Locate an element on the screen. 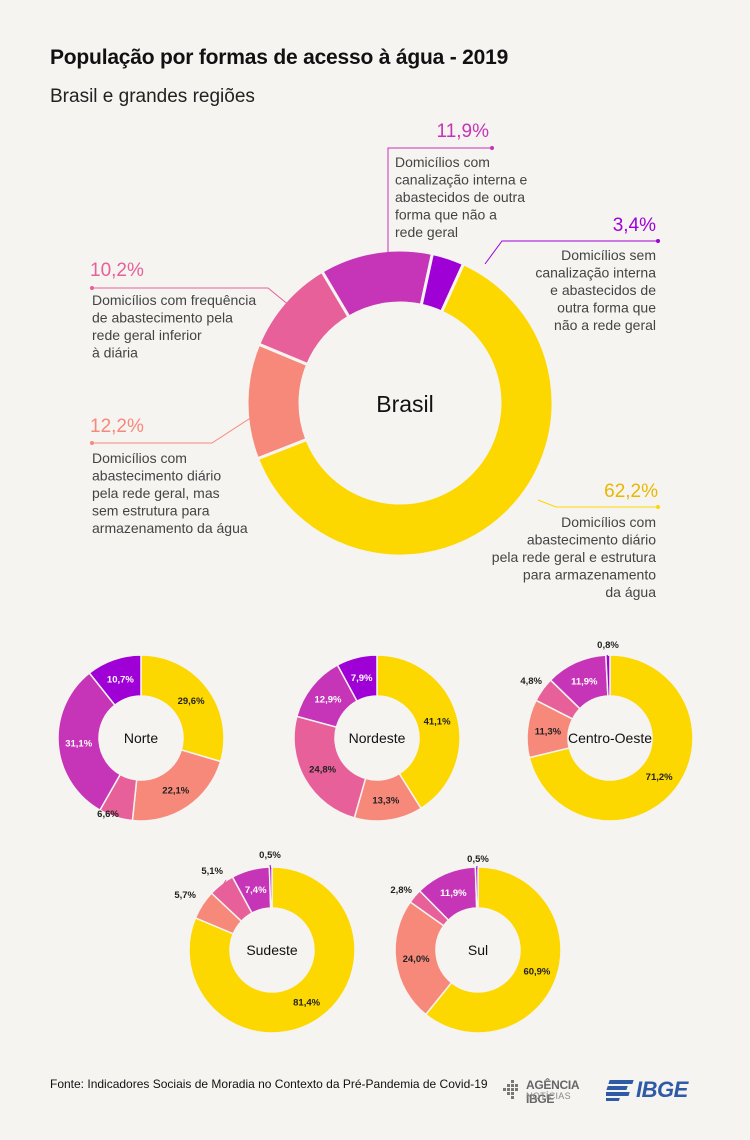 The width and height of the screenshot is (750, 1140). data-label: 4,8% is located at coordinates (531, 681).